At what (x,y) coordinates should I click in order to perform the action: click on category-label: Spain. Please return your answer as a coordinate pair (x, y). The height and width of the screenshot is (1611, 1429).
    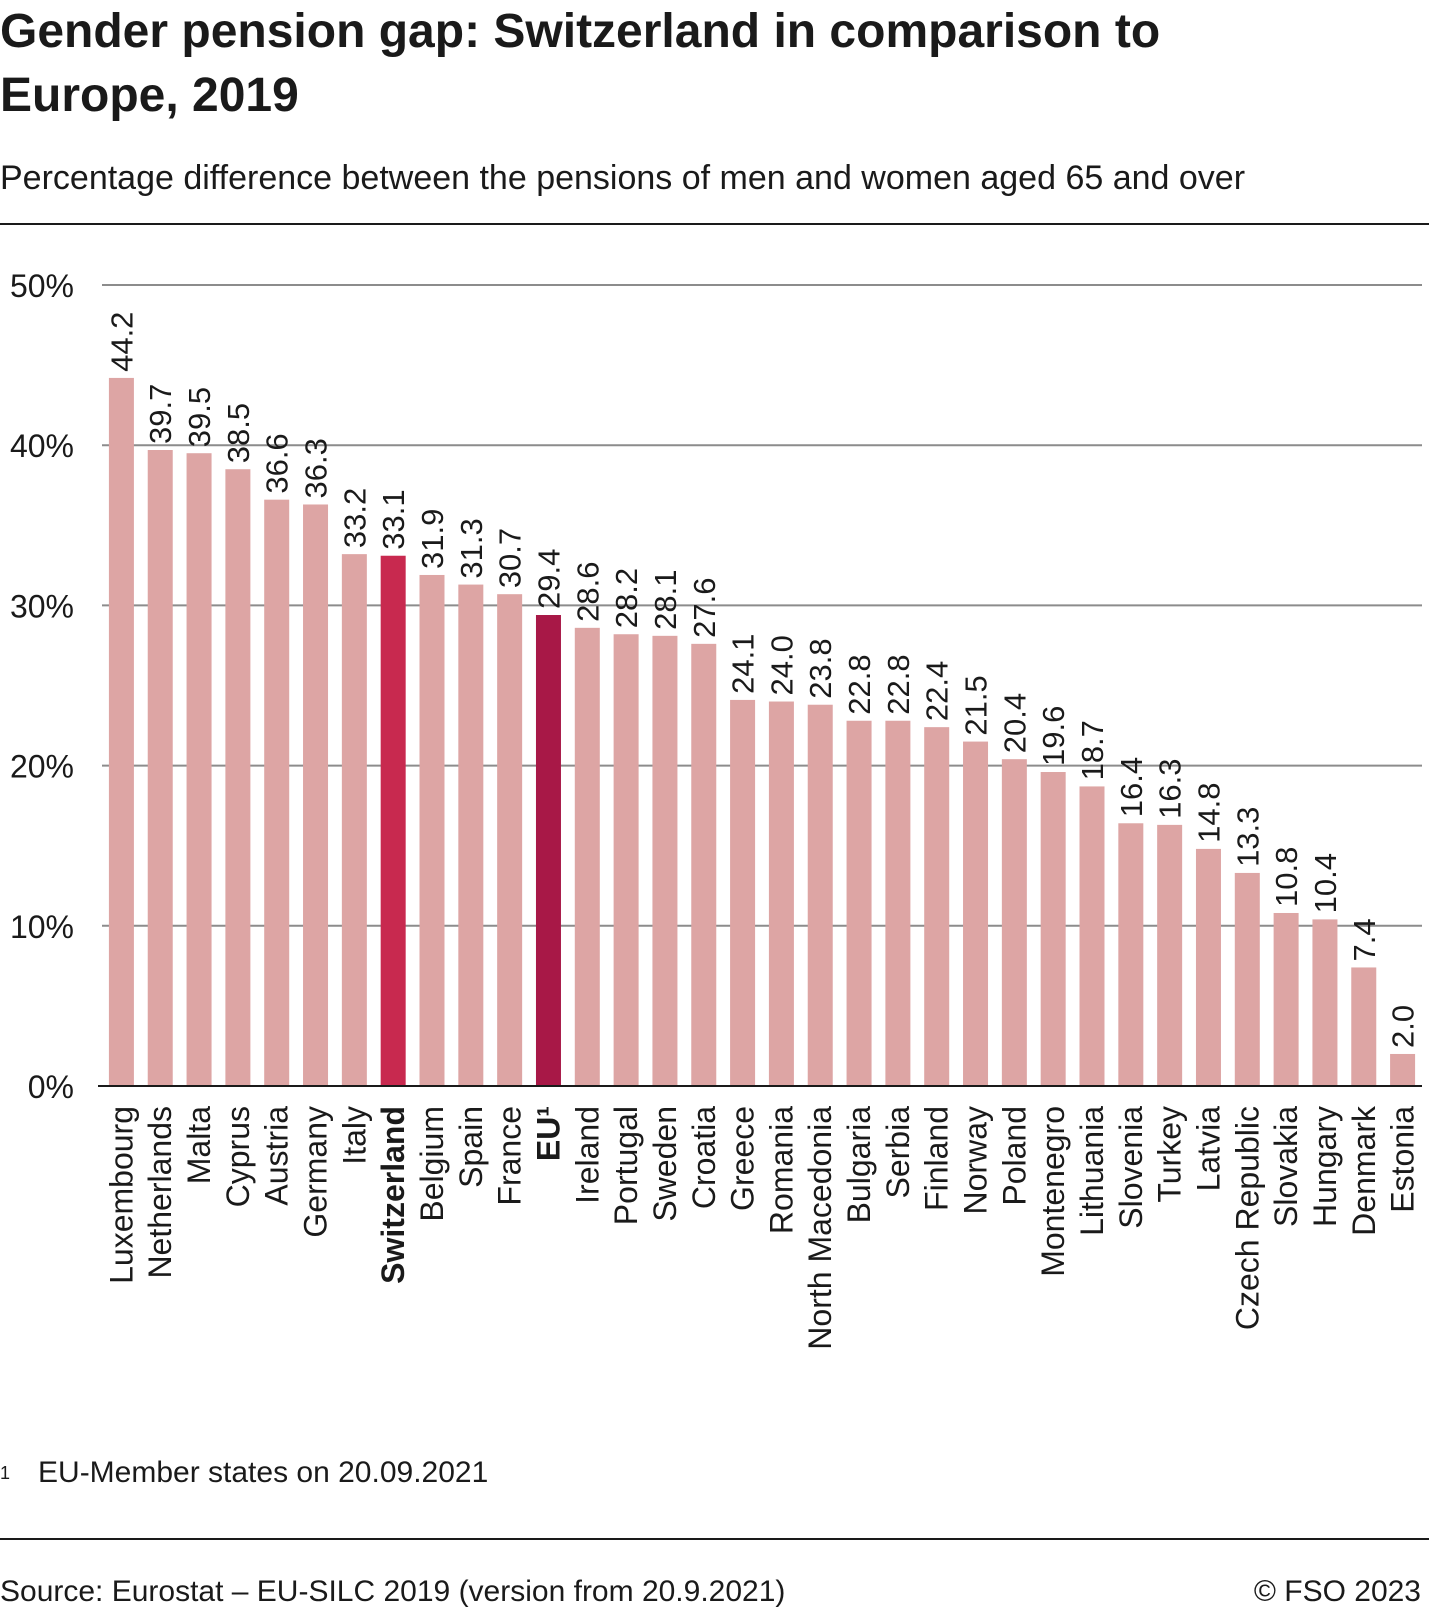
    Looking at the image, I should click on (471, 1147).